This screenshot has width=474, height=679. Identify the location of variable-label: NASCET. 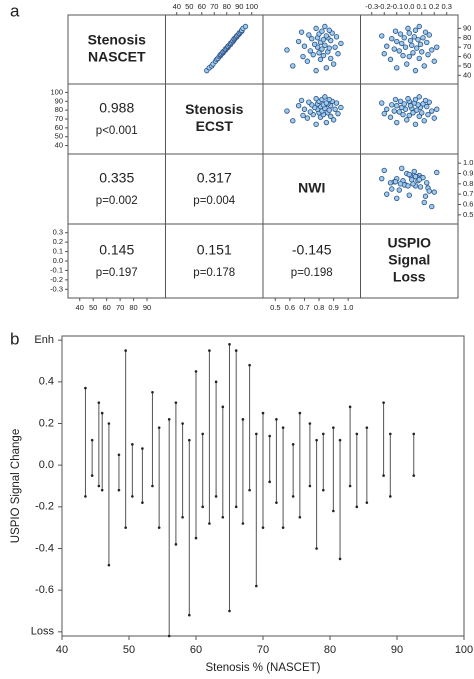
(117, 57).